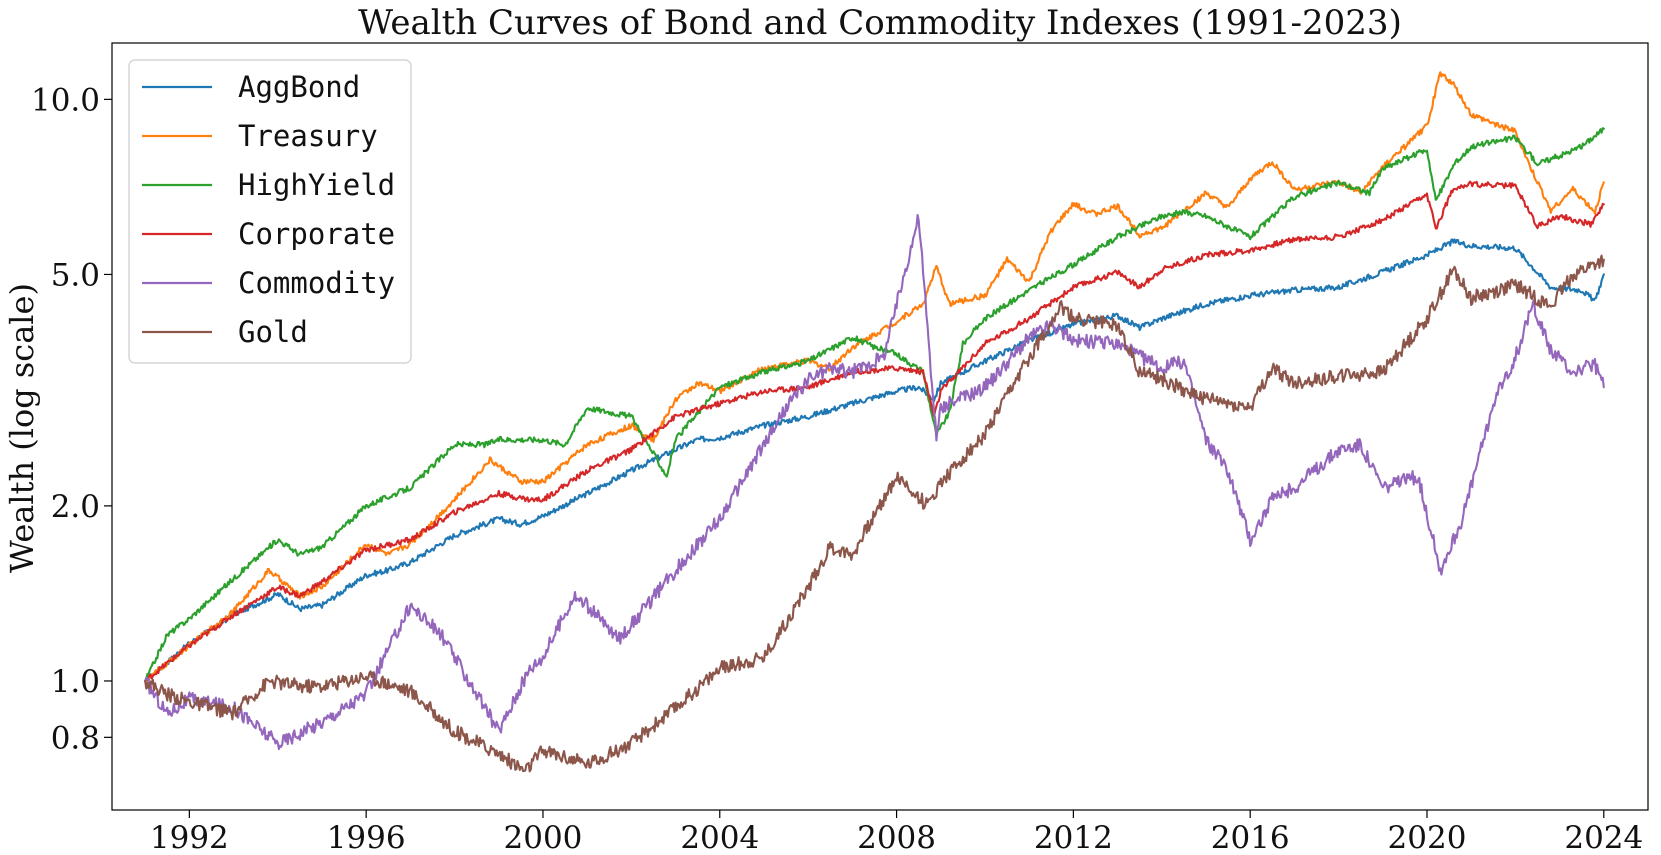  I want to click on y-axis-label: Wealth (log scale), so click(22, 428).